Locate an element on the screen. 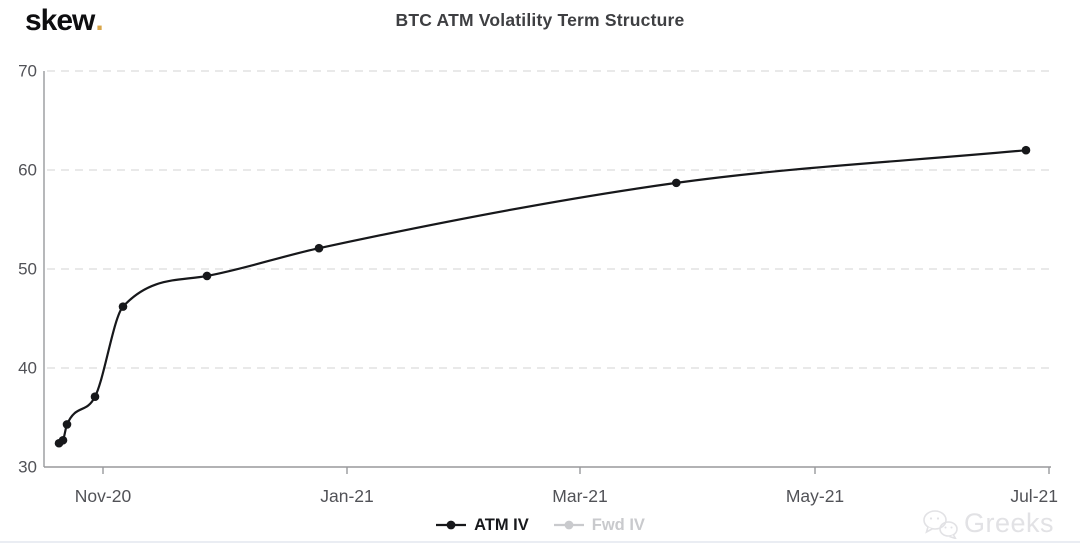 Image resolution: width=1080 pixels, height=543 pixels. bottom-divider is located at coordinates (540, 542).